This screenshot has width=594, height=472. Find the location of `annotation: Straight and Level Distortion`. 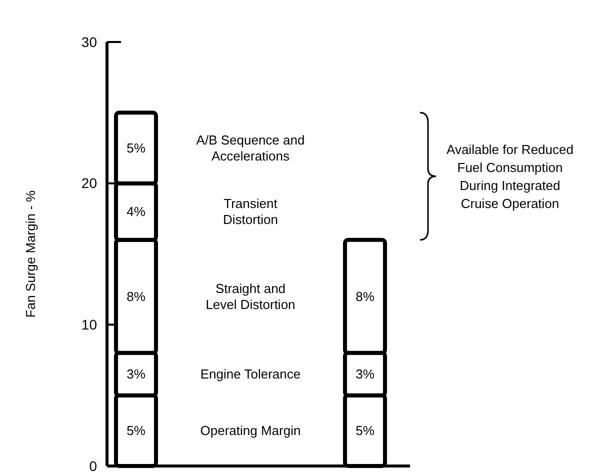

annotation: Straight and Level Distortion is located at coordinates (251, 296).